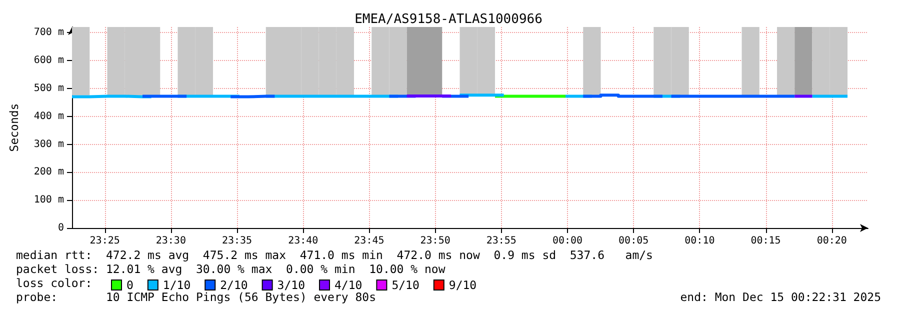 This screenshot has height=310, width=897. What do you see at coordinates (231, 269) in the screenshot?
I see `text: packet loss: 12.01 % avg 30.00 % max 0.00 % min 10.00 % now` at bounding box center [231, 269].